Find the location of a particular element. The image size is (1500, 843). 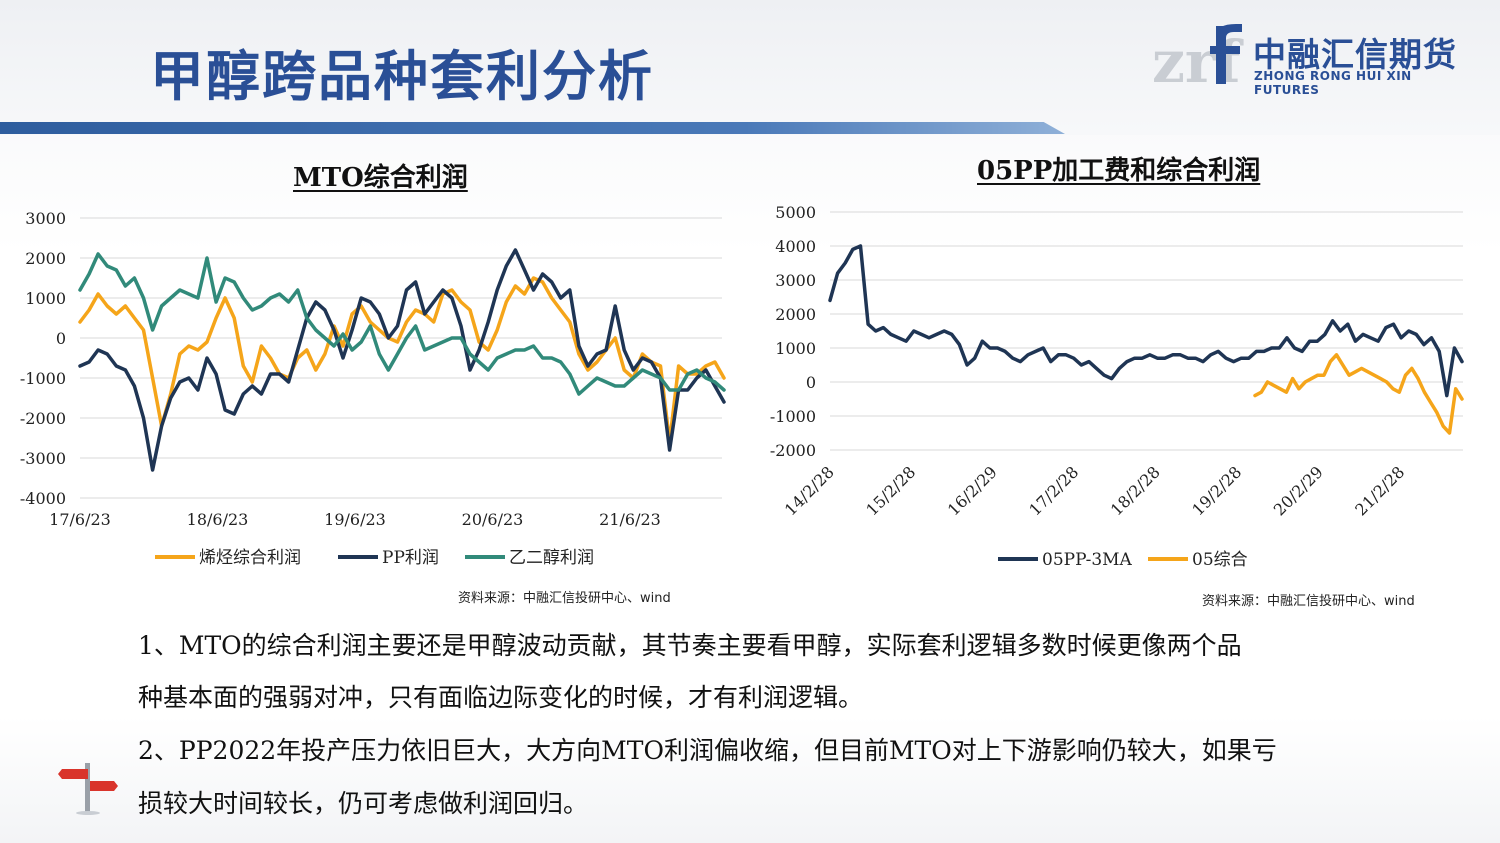

page-title: 甲醇跨品种套利分析 is located at coordinates (402, 76).